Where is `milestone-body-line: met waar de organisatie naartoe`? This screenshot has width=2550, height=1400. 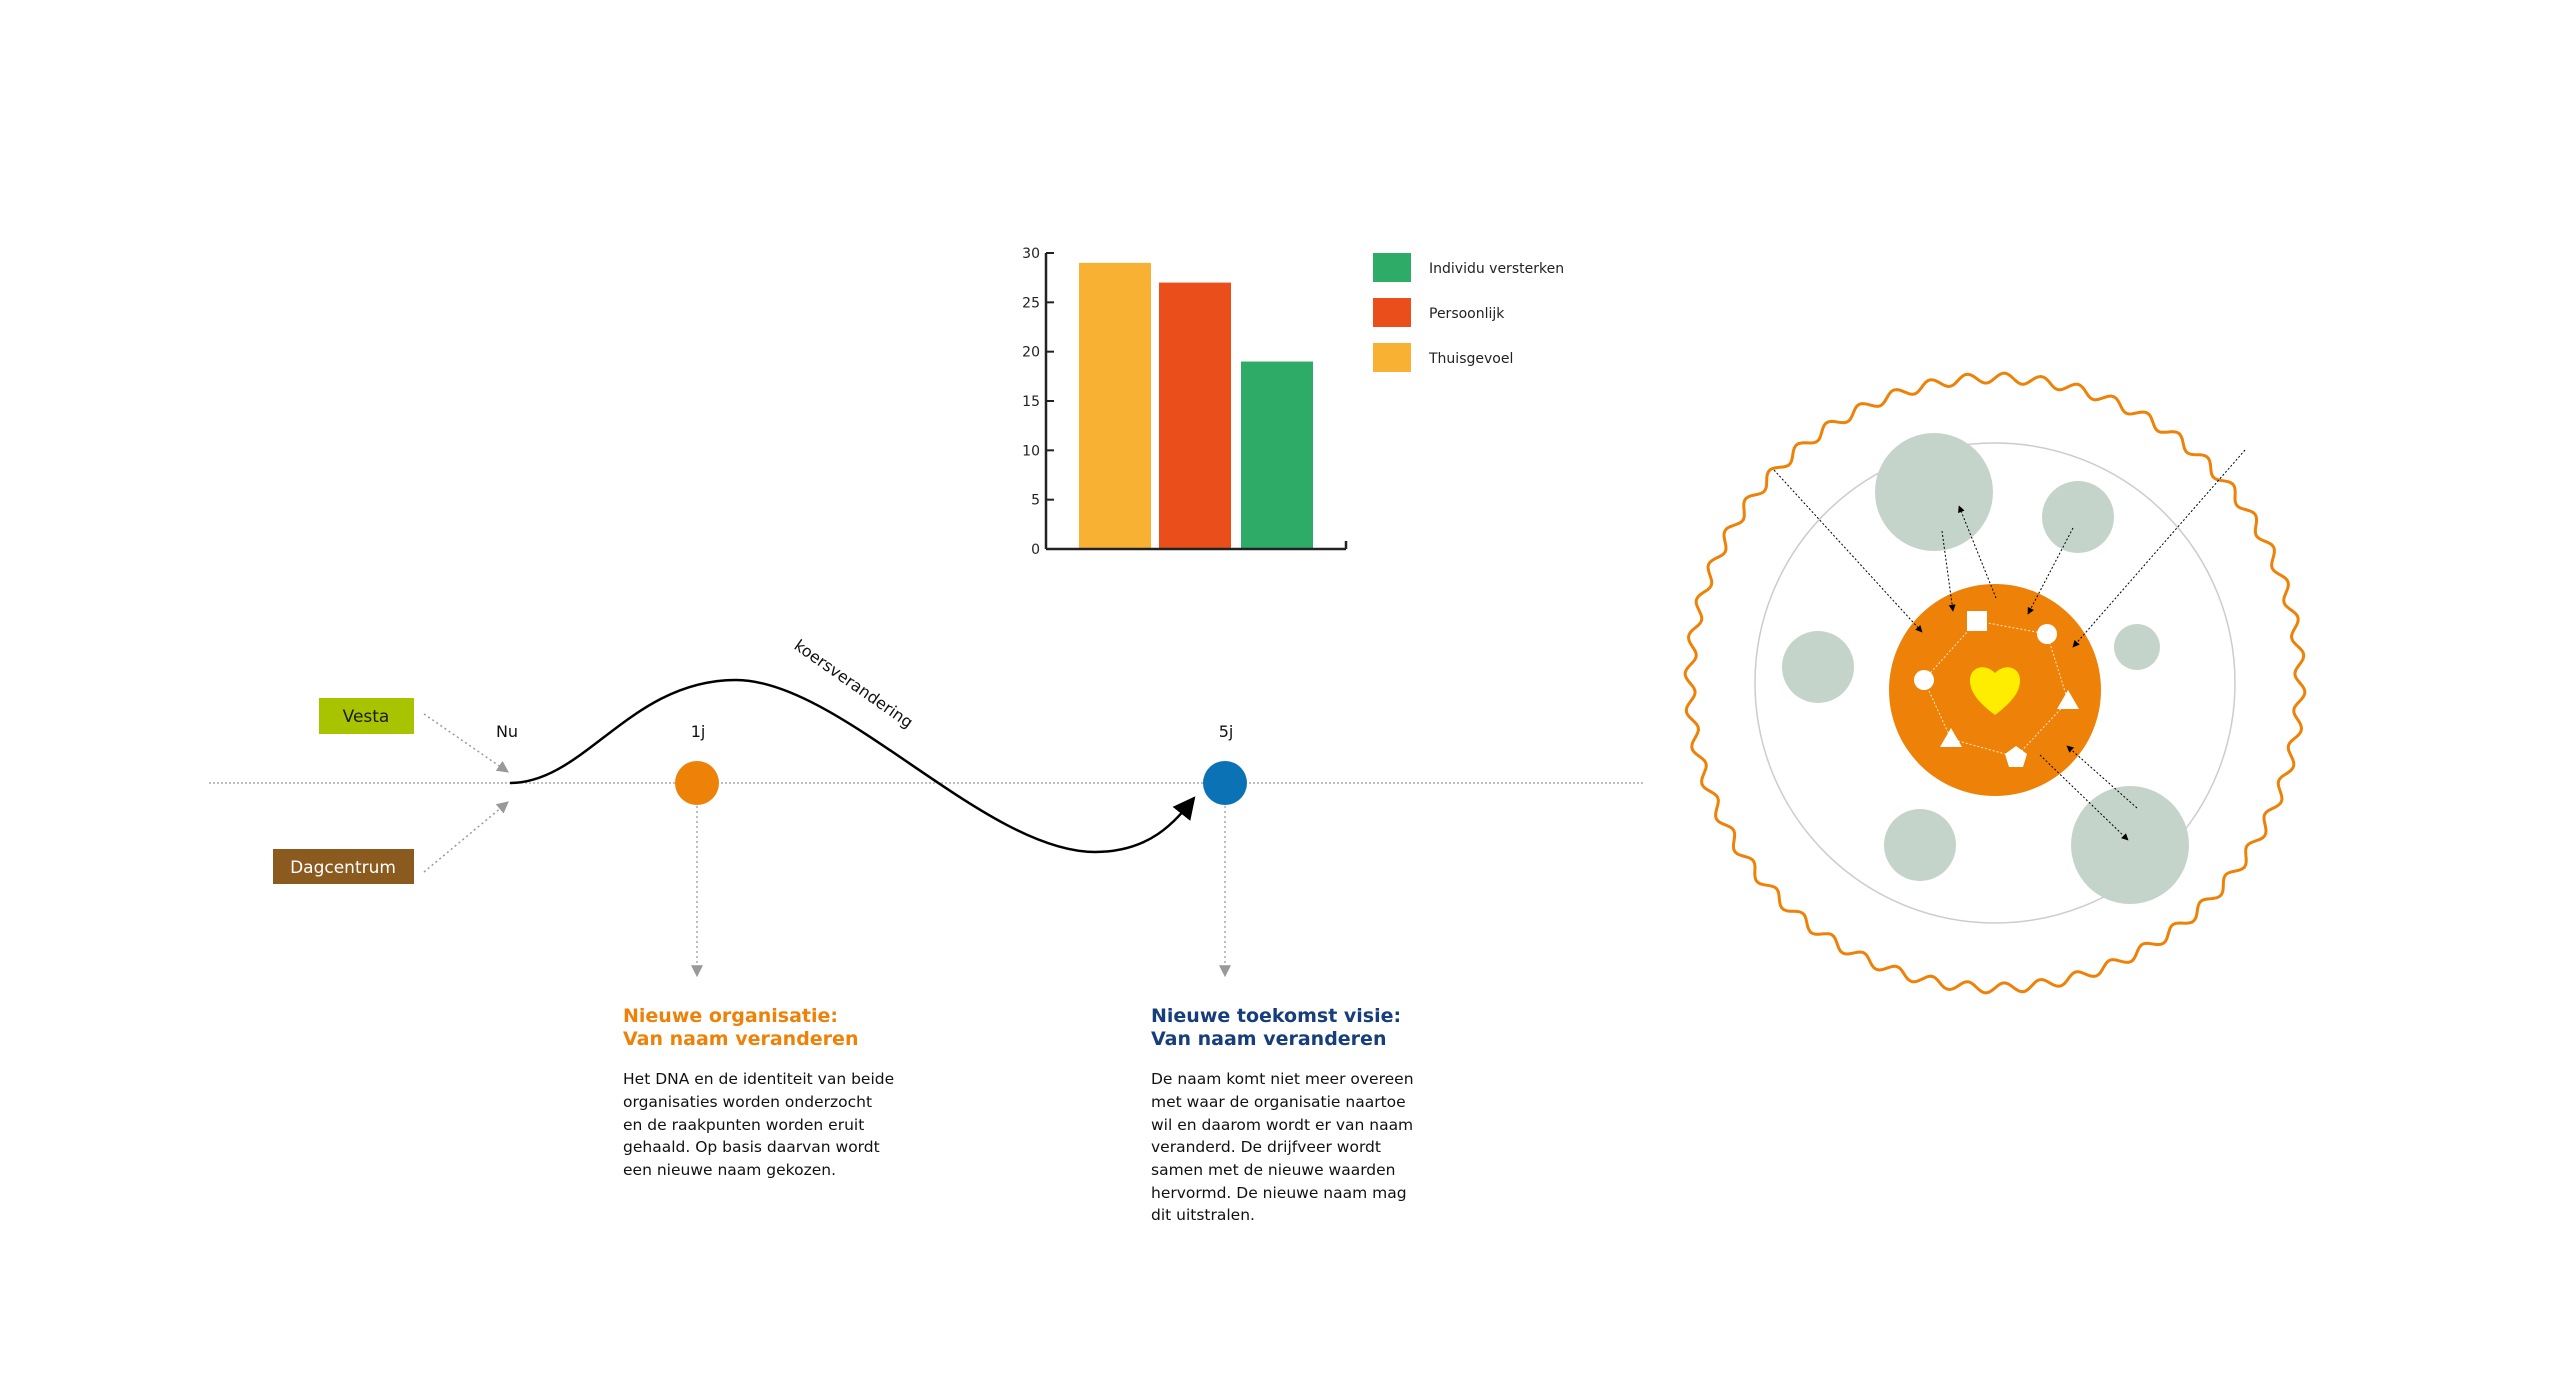
milestone-body-line: met waar de organisatie naartoe is located at coordinates (1278, 1102).